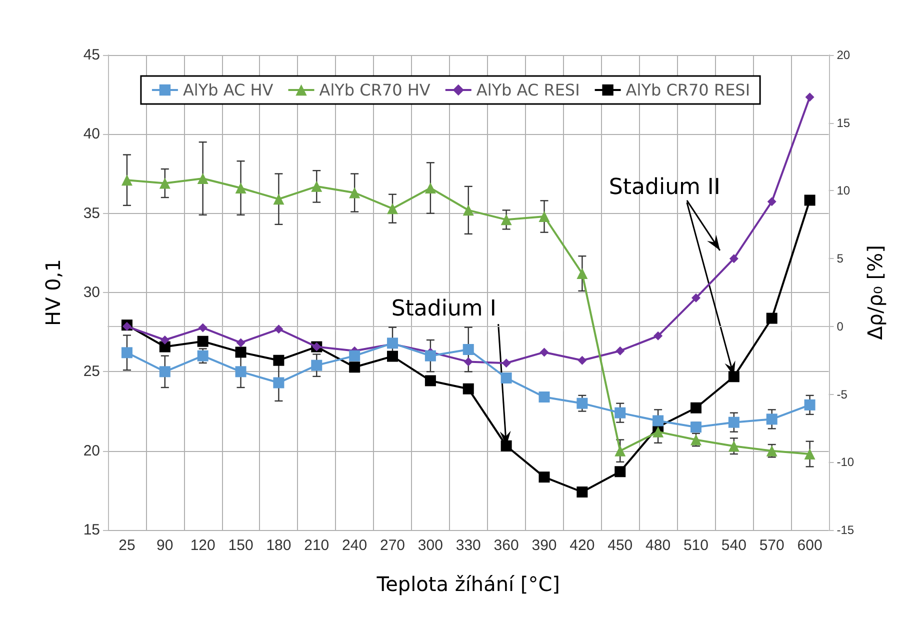 The width and height of the screenshot is (901, 622). Describe the element at coordinates (53, 292) in the screenshot. I see `y-axis-title: HV 0,1` at that location.